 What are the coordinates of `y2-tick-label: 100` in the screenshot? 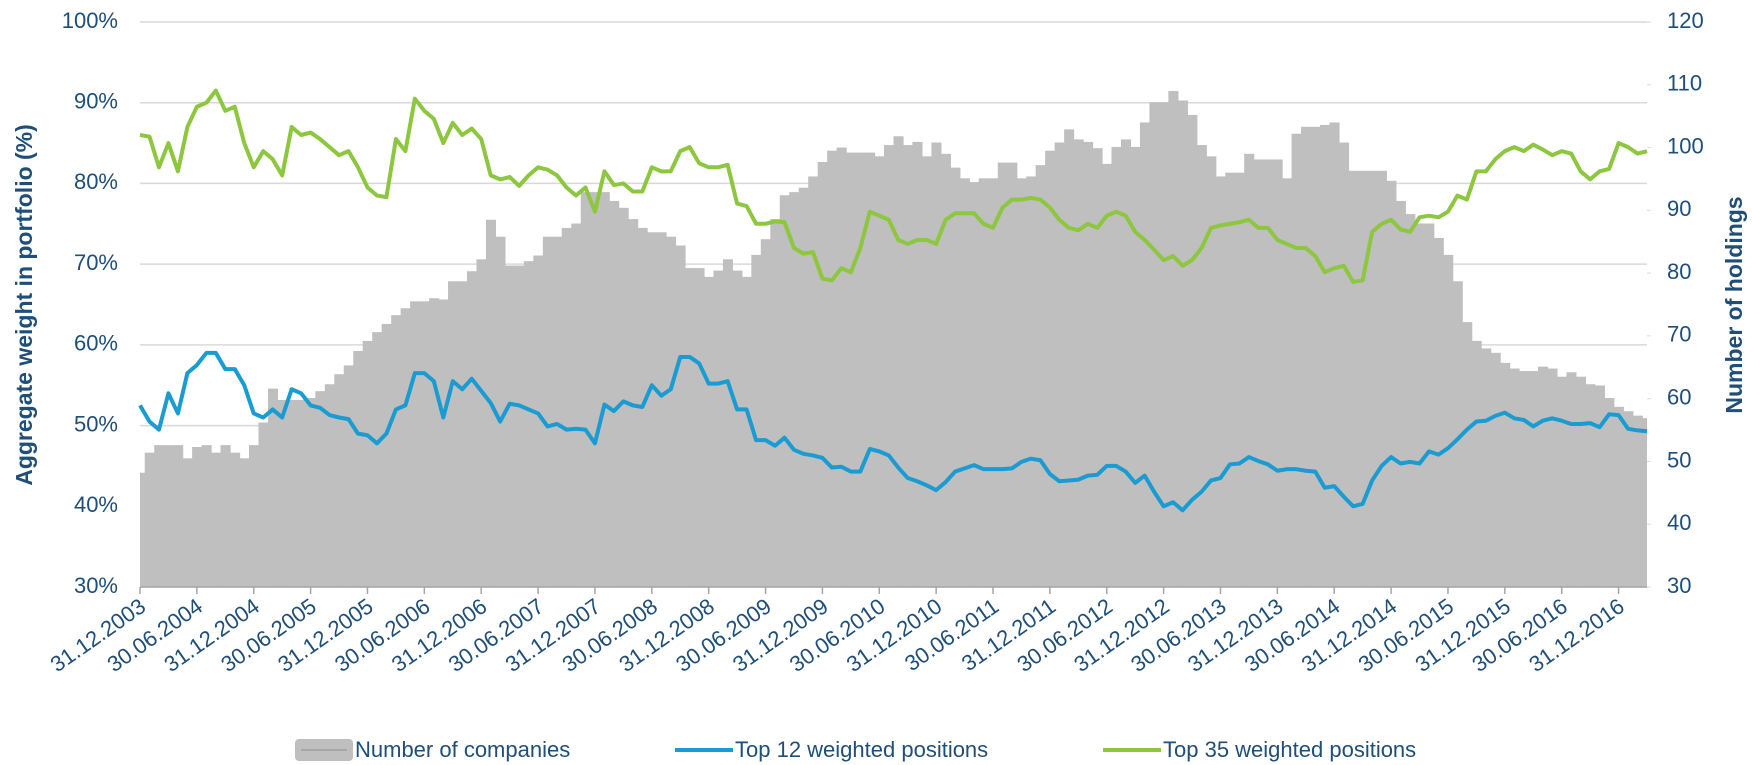 It's located at (1685, 145).